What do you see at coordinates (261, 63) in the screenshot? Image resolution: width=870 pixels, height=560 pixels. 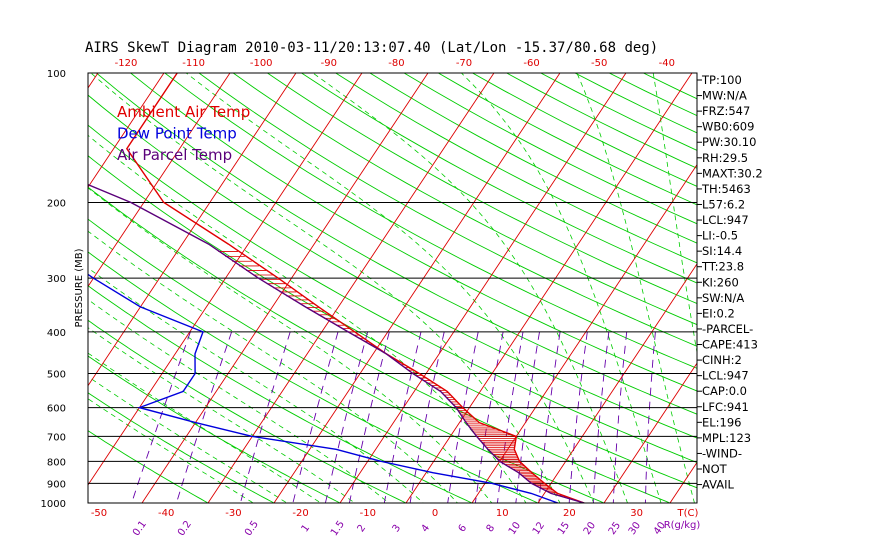 I see `top-temp-tick-label: -100` at bounding box center [261, 63].